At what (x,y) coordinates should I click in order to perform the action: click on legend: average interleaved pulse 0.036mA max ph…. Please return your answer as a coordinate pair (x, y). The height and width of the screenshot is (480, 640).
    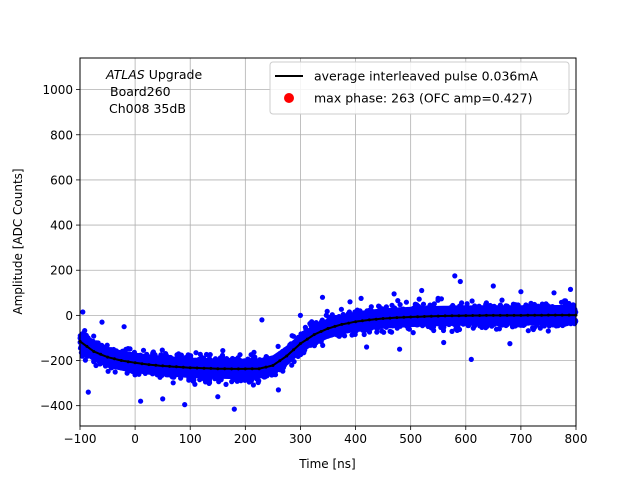
    Looking at the image, I should click on (419, 88).